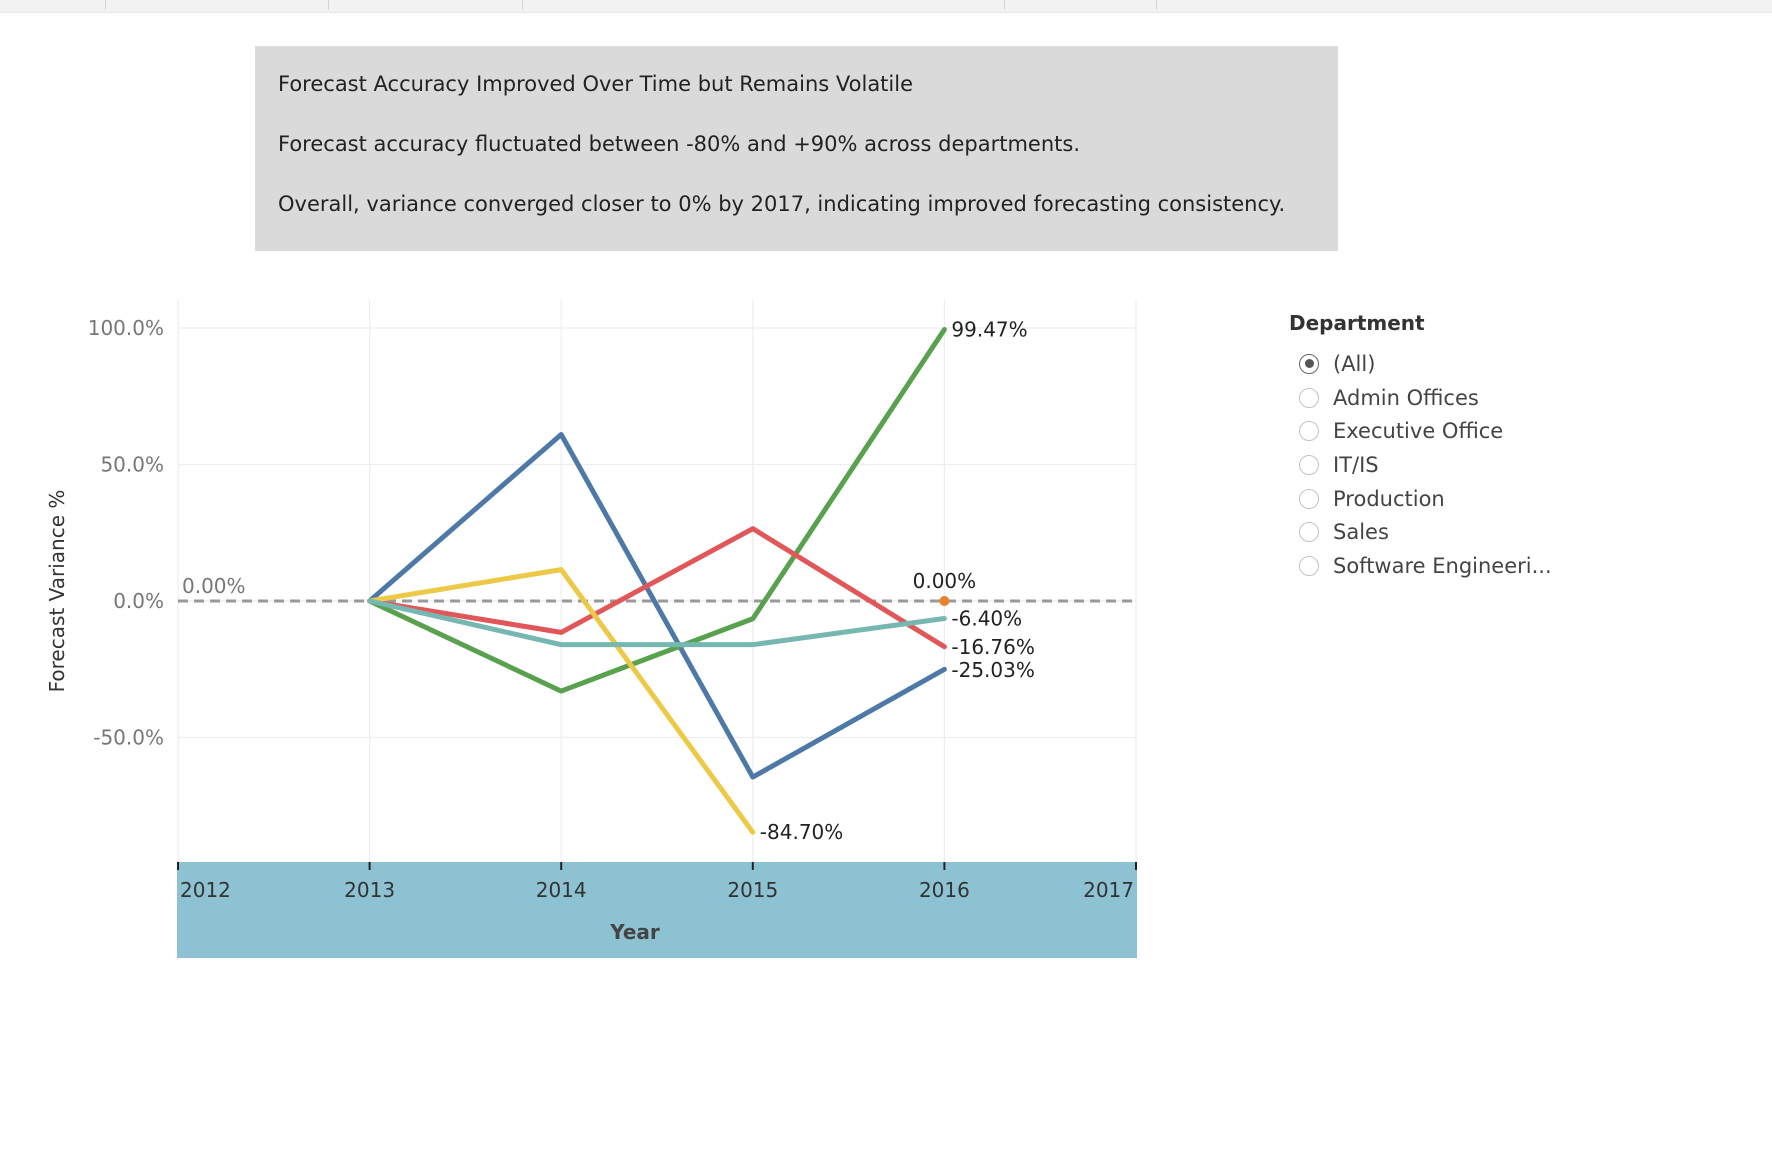 The image size is (1772, 1154). I want to click on reference-line-labels: 0.00% 0.00%, so click(579, 583).